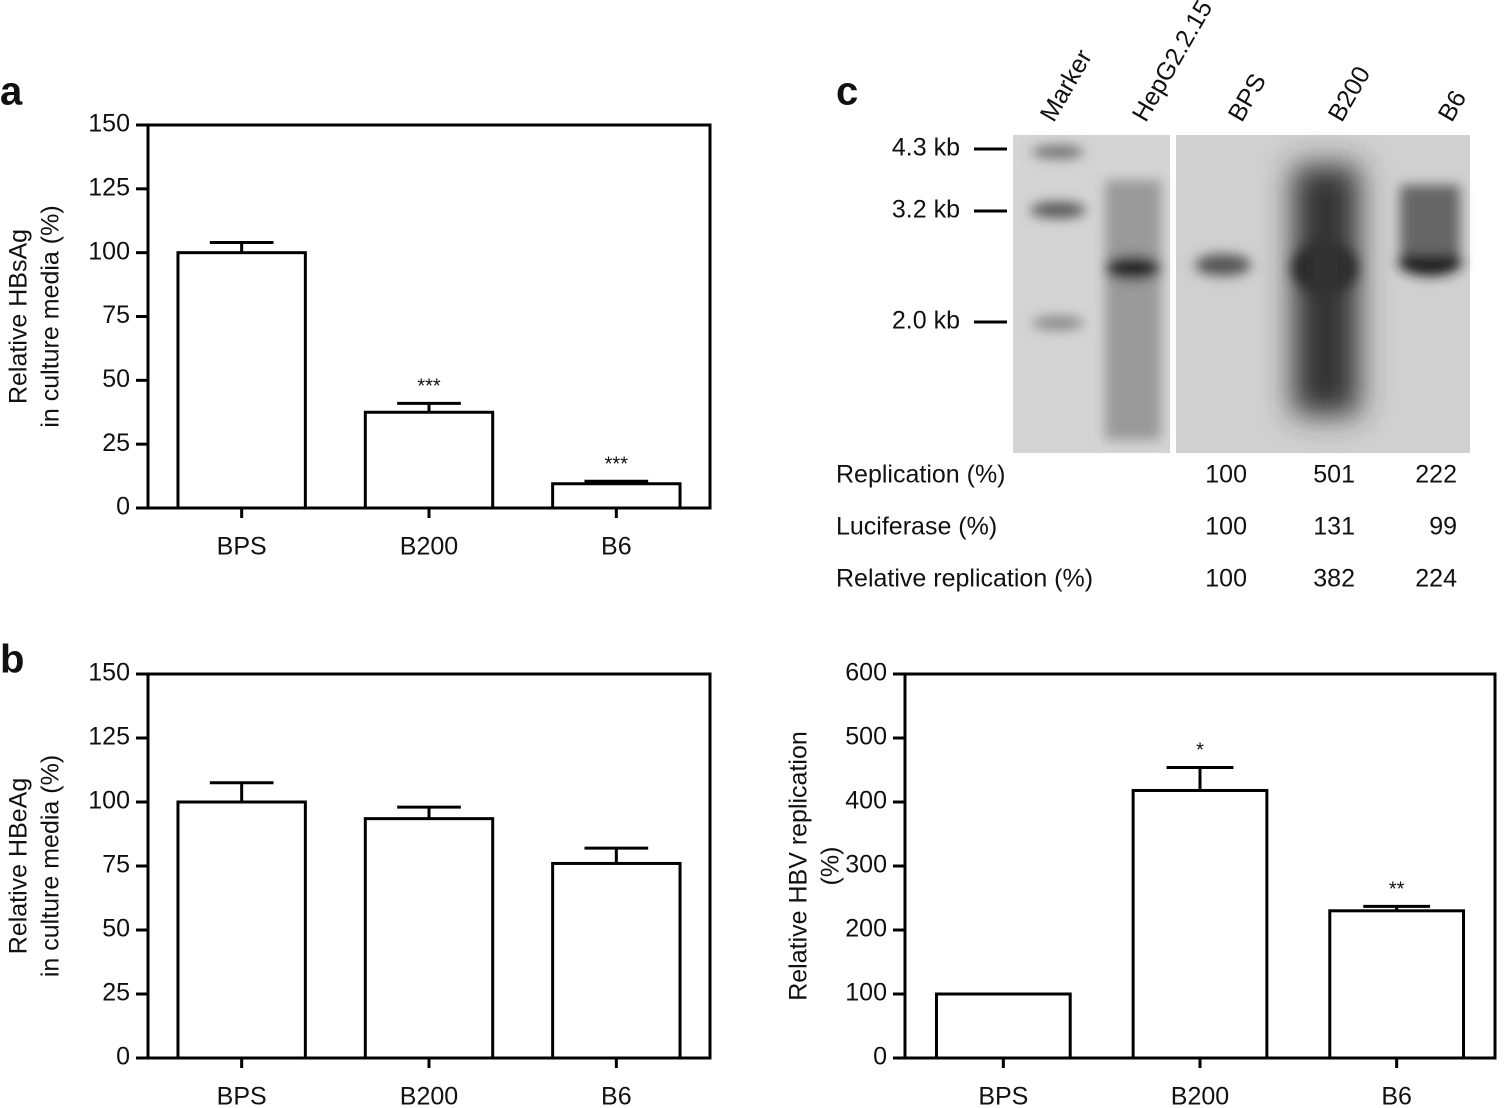 The image size is (1508, 1108). I want to click on y-tick-label: 600, so click(866, 673).